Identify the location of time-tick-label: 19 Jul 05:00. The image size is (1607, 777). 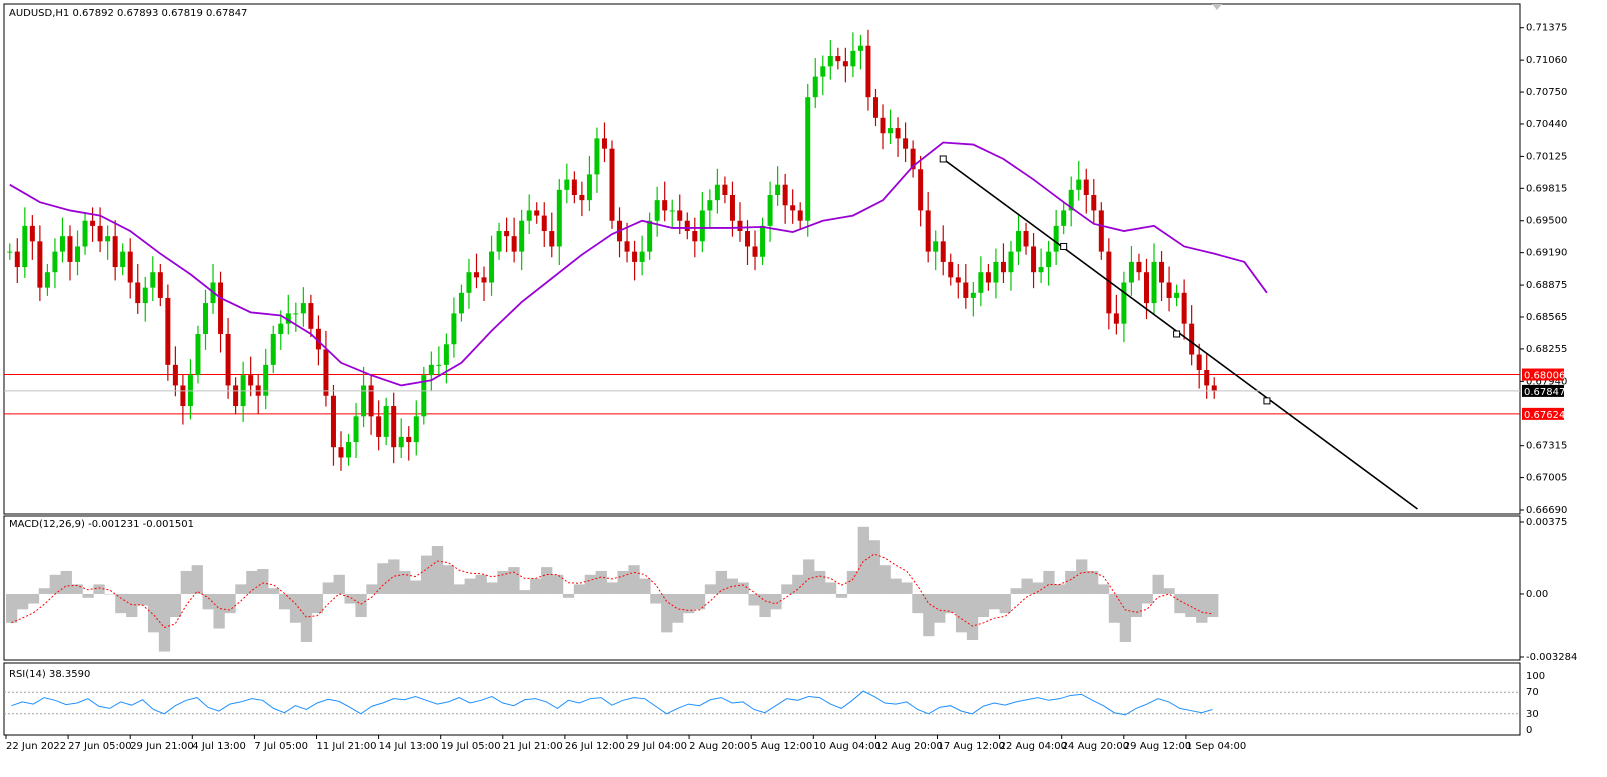
(471, 746).